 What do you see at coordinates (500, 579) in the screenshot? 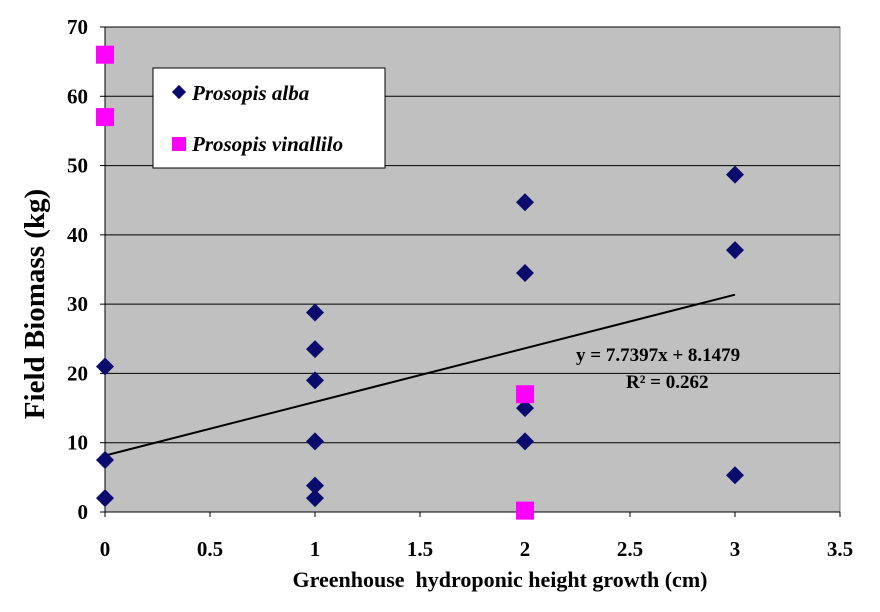
I see `x-axis-title: Greenhouse hydroponic height growth (cm)` at bounding box center [500, 579].